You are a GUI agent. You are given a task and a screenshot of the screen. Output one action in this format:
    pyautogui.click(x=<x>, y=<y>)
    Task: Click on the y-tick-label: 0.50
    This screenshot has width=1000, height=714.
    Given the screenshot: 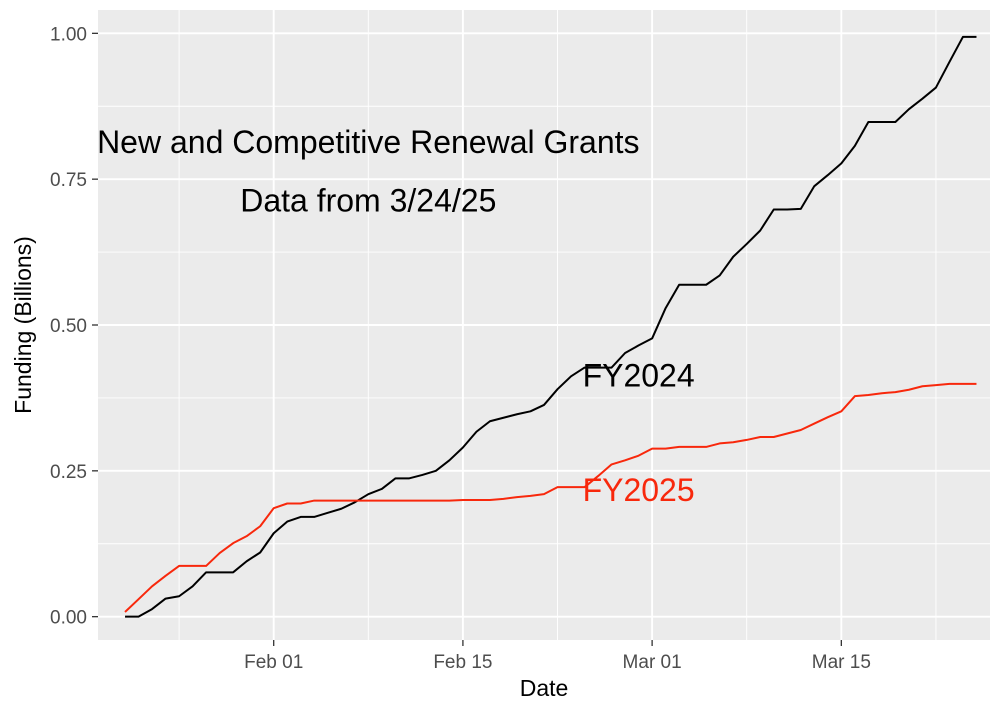 What is the action you would take?
    pyautogui.click(x=68, y=326)
    